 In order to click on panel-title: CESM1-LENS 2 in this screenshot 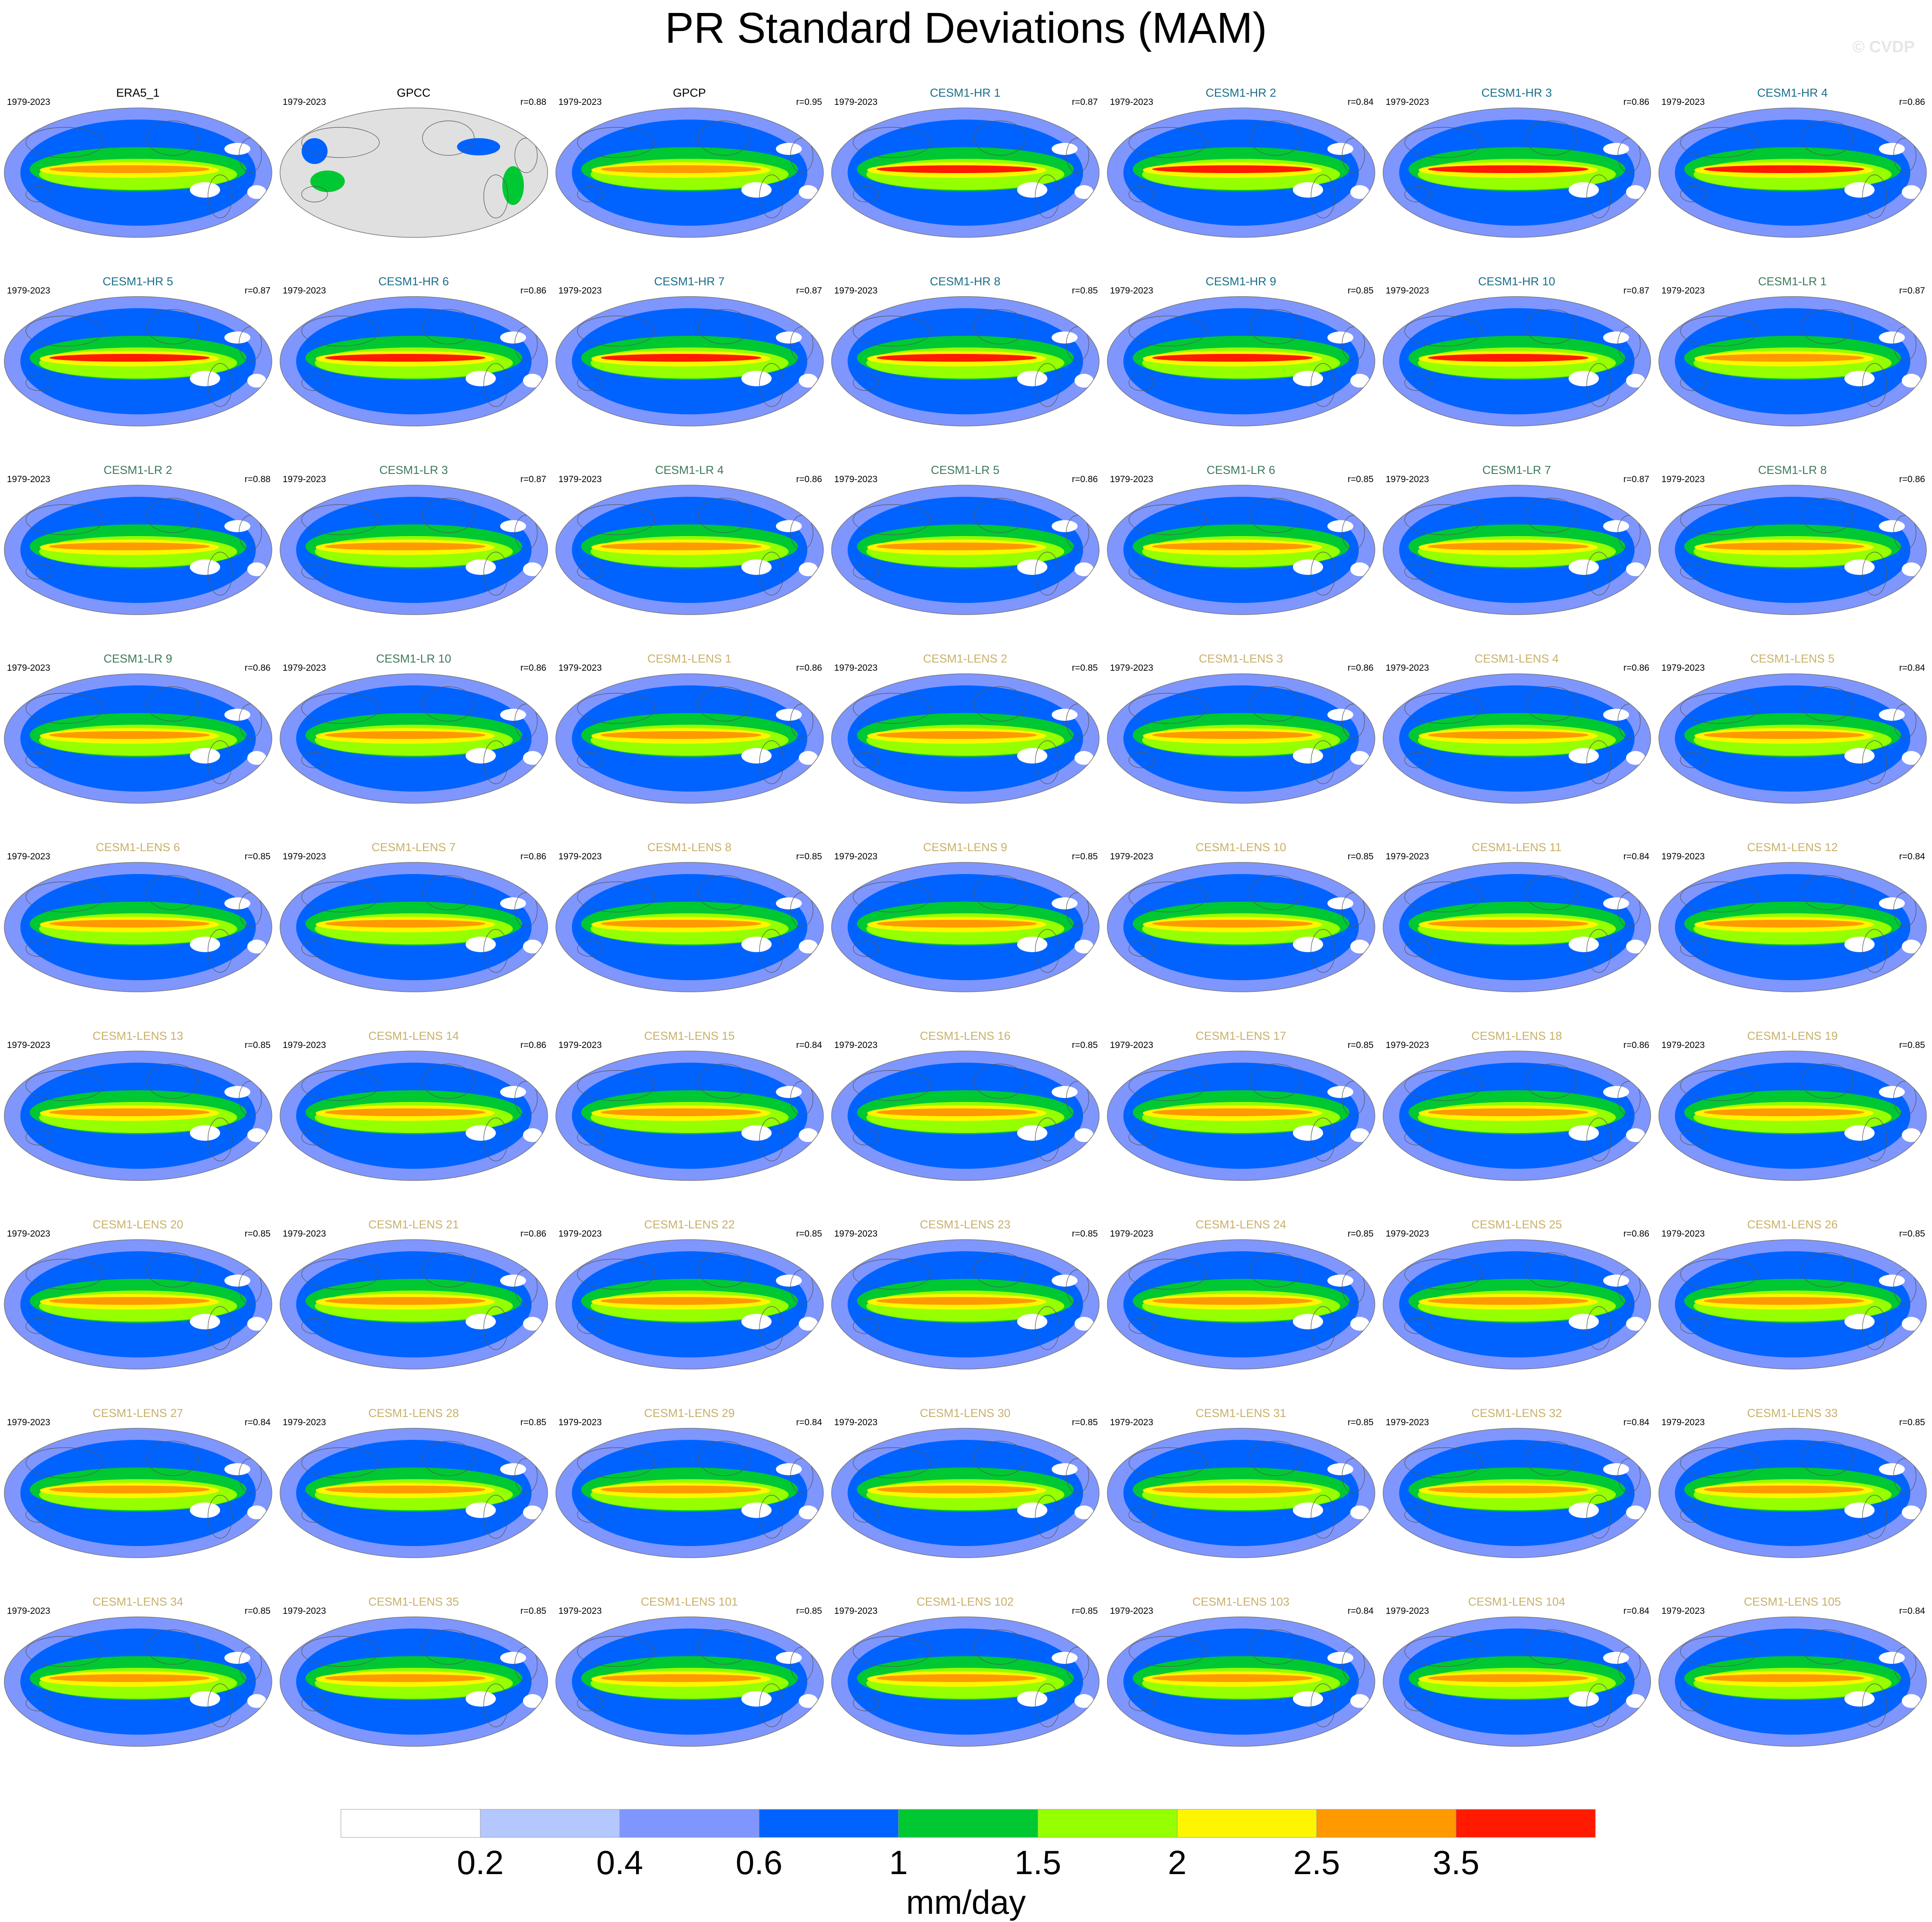, I will do `click(965, 658)`.